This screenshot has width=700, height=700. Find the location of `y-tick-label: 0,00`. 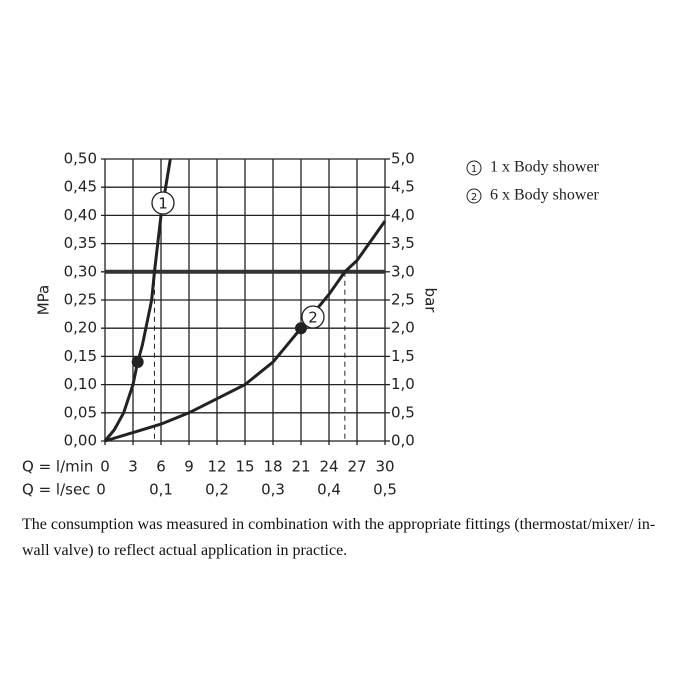

y-tick-label: 0,00 is located at coordinates (80, 441).